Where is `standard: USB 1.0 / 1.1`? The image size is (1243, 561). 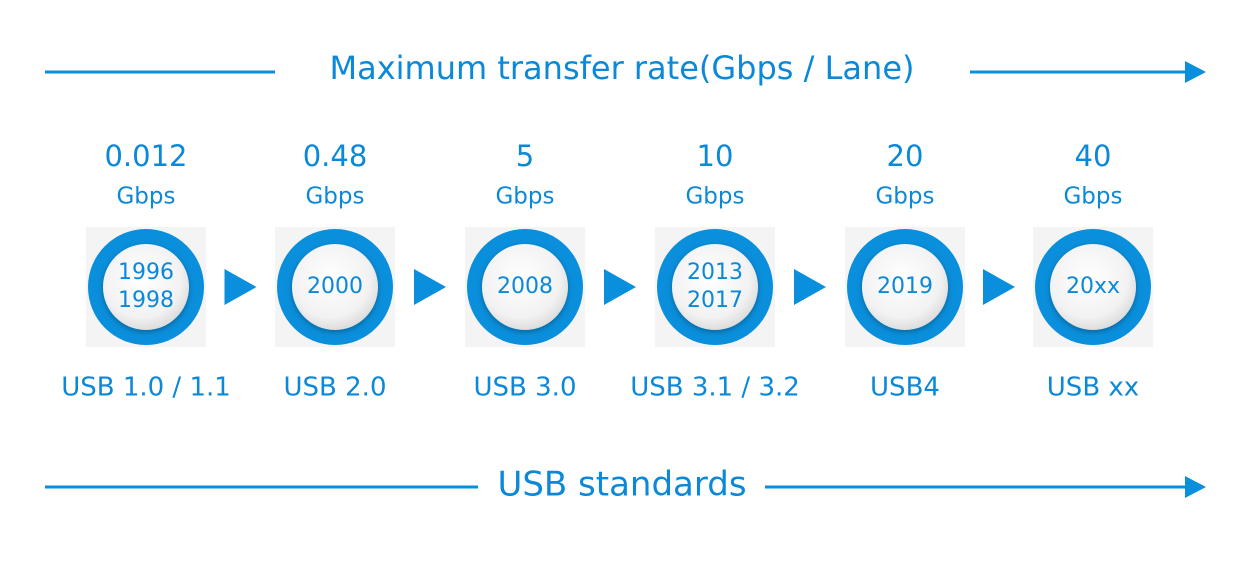
standard: USB 1.0 / 1.1 is located at coordinates (146, 388).